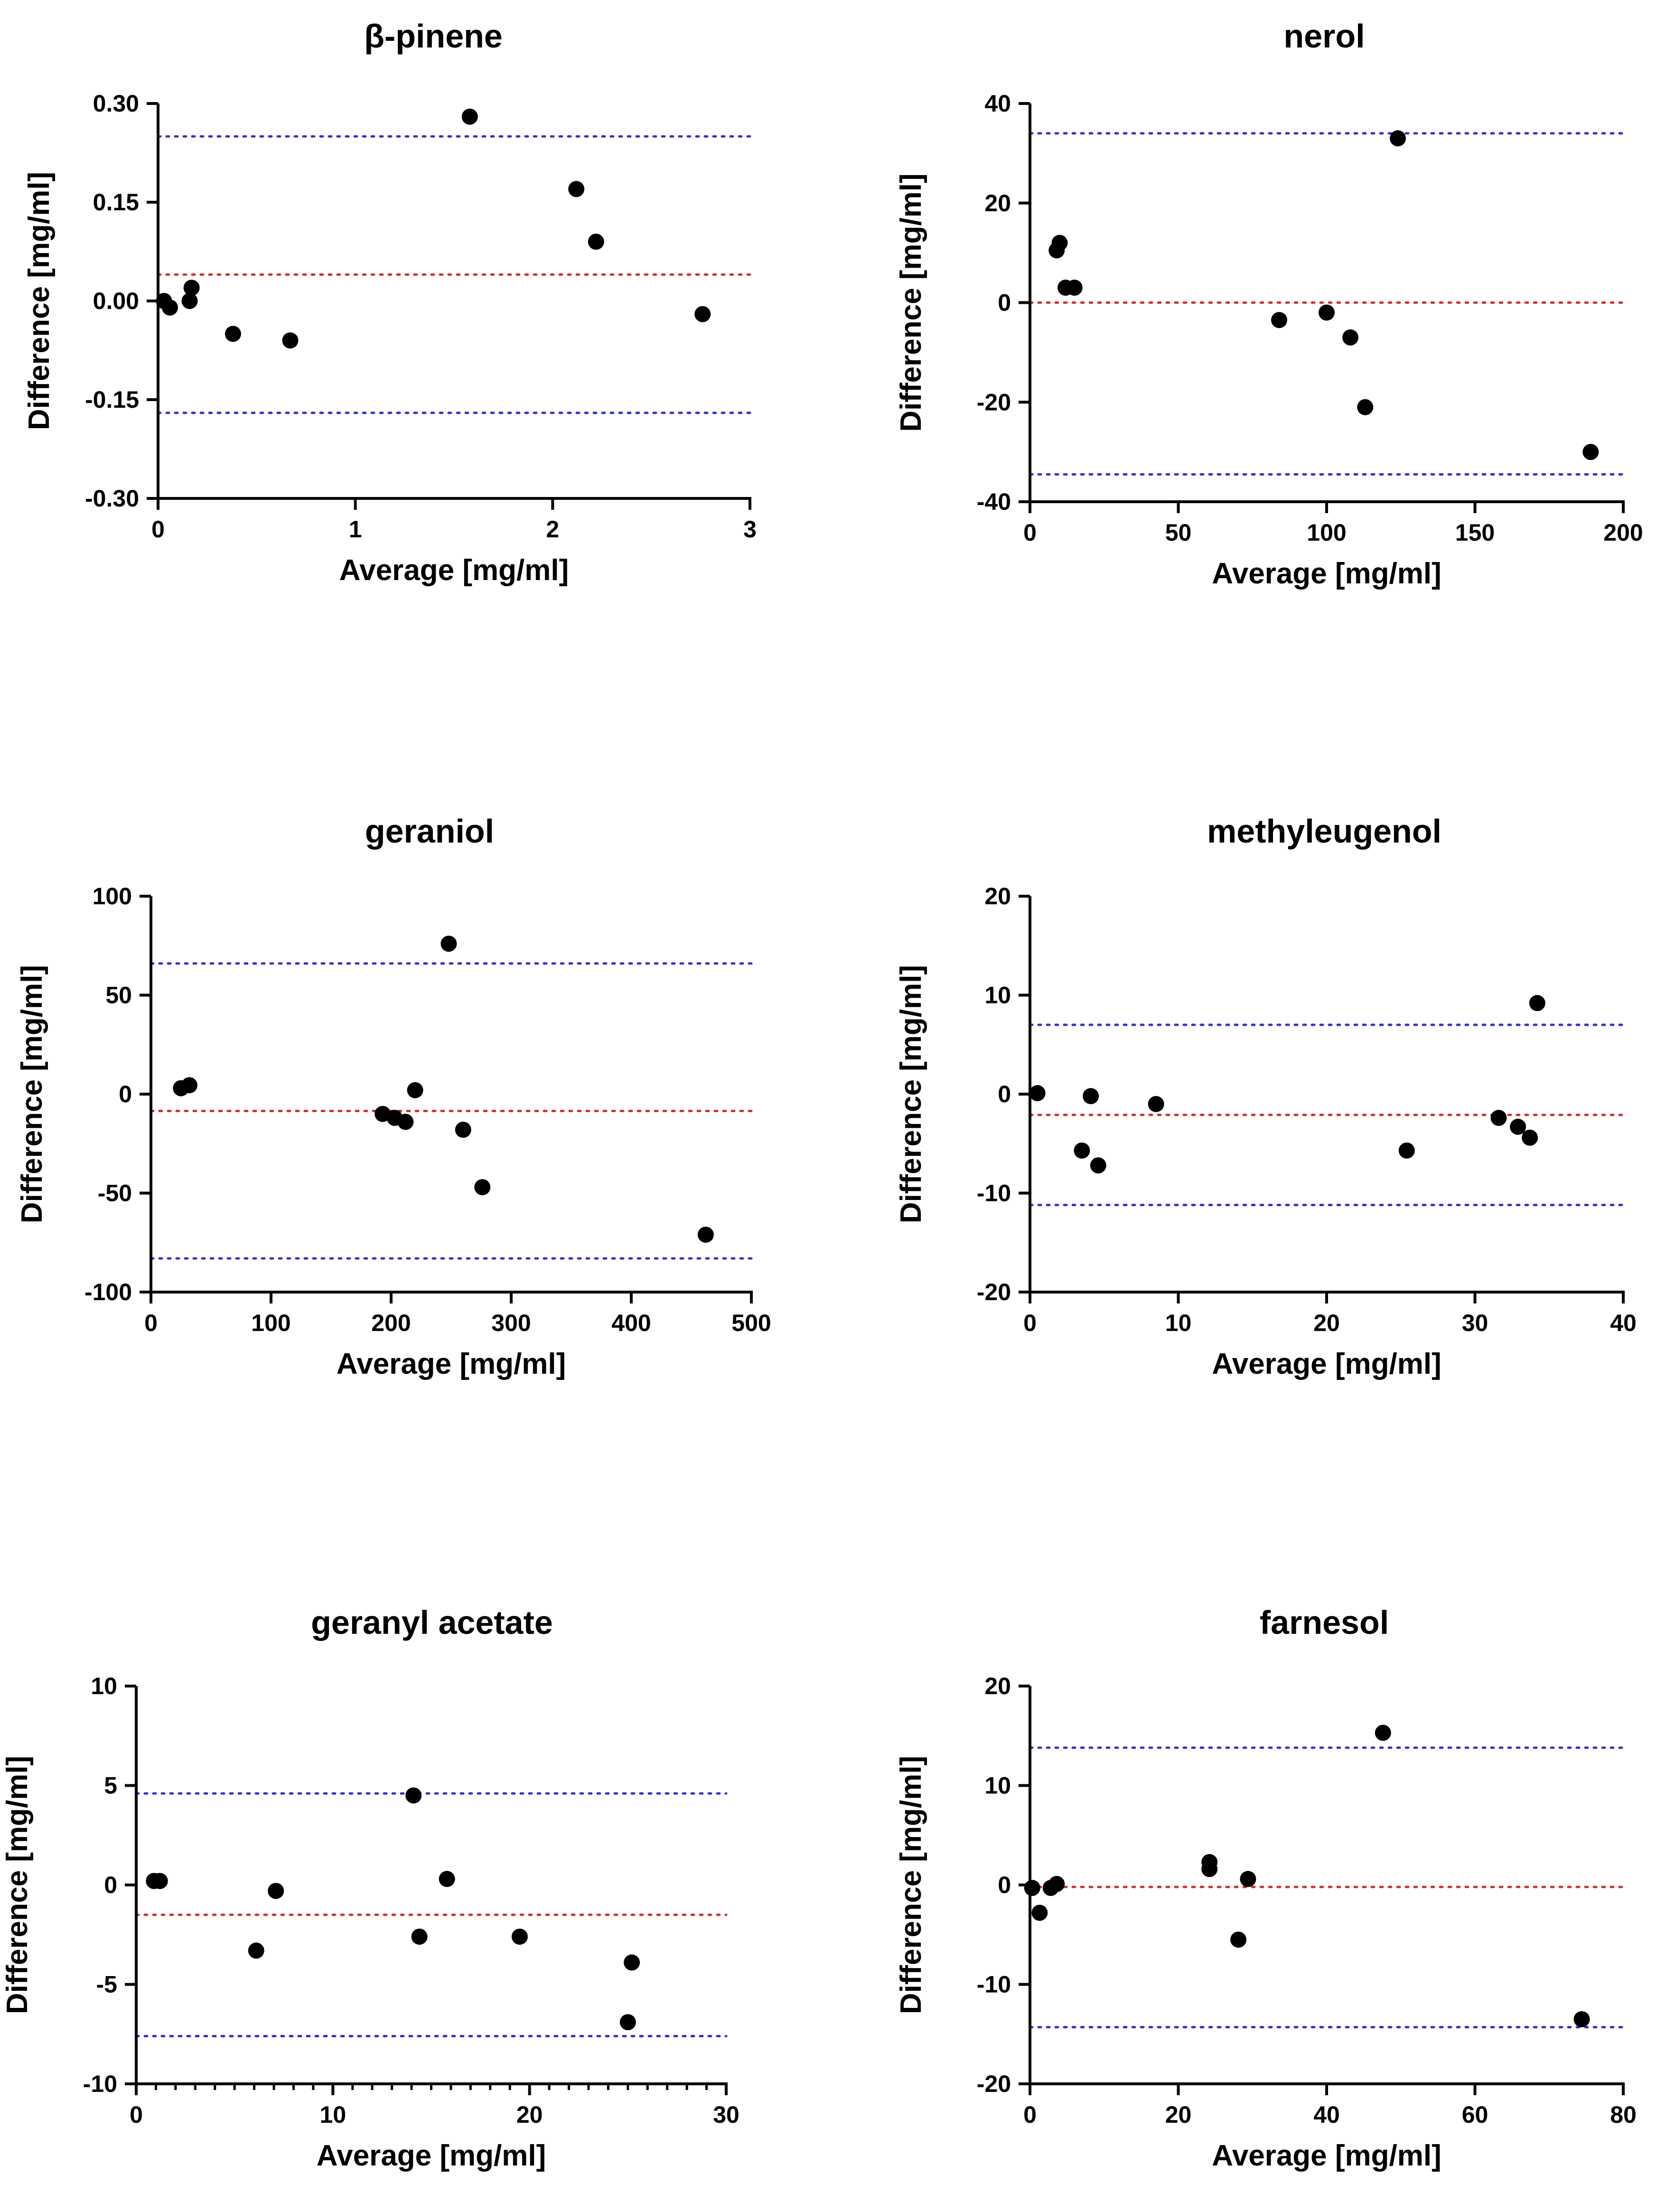 The image size is (1666, 2212). I want to click on x-tick-label: 400, so click(631, 1323).